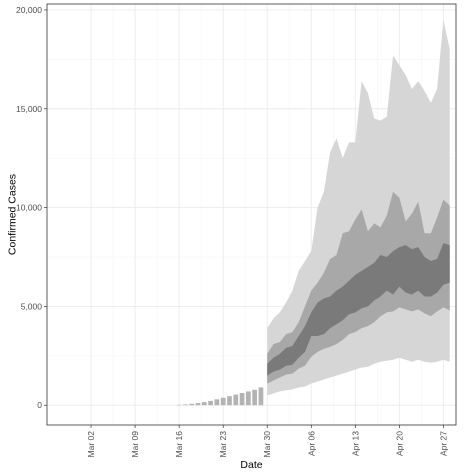 The image size is (474, 474). What do you see at coordinates (267, 444) in the screenshot?
I see `x-tick-label: Mar 30` at bounding box center [267, 444].